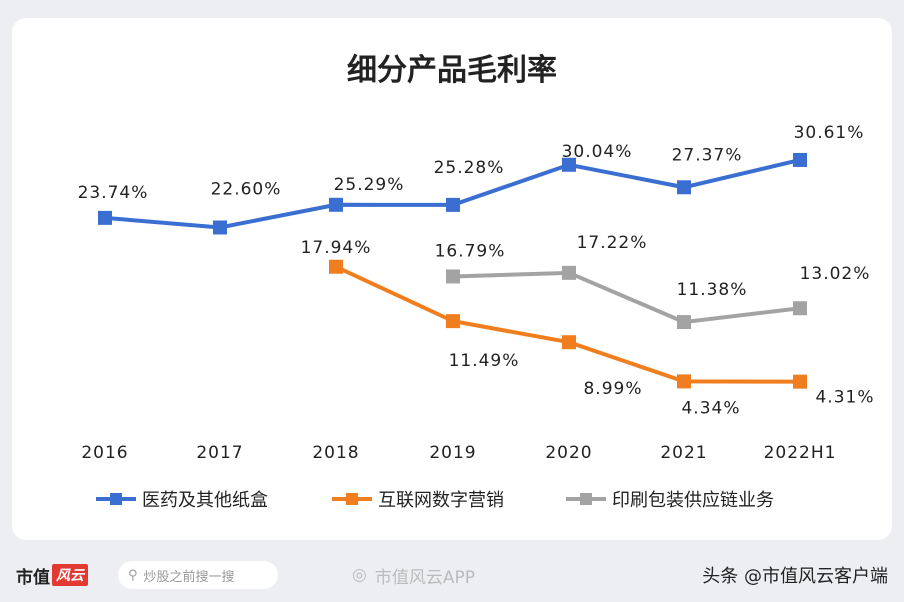 The width and height of the screenshot is (904, 602). Describe the element at coordinates (359, 575) in the screenshot. I see `weibo-icon: ◎` at that location.